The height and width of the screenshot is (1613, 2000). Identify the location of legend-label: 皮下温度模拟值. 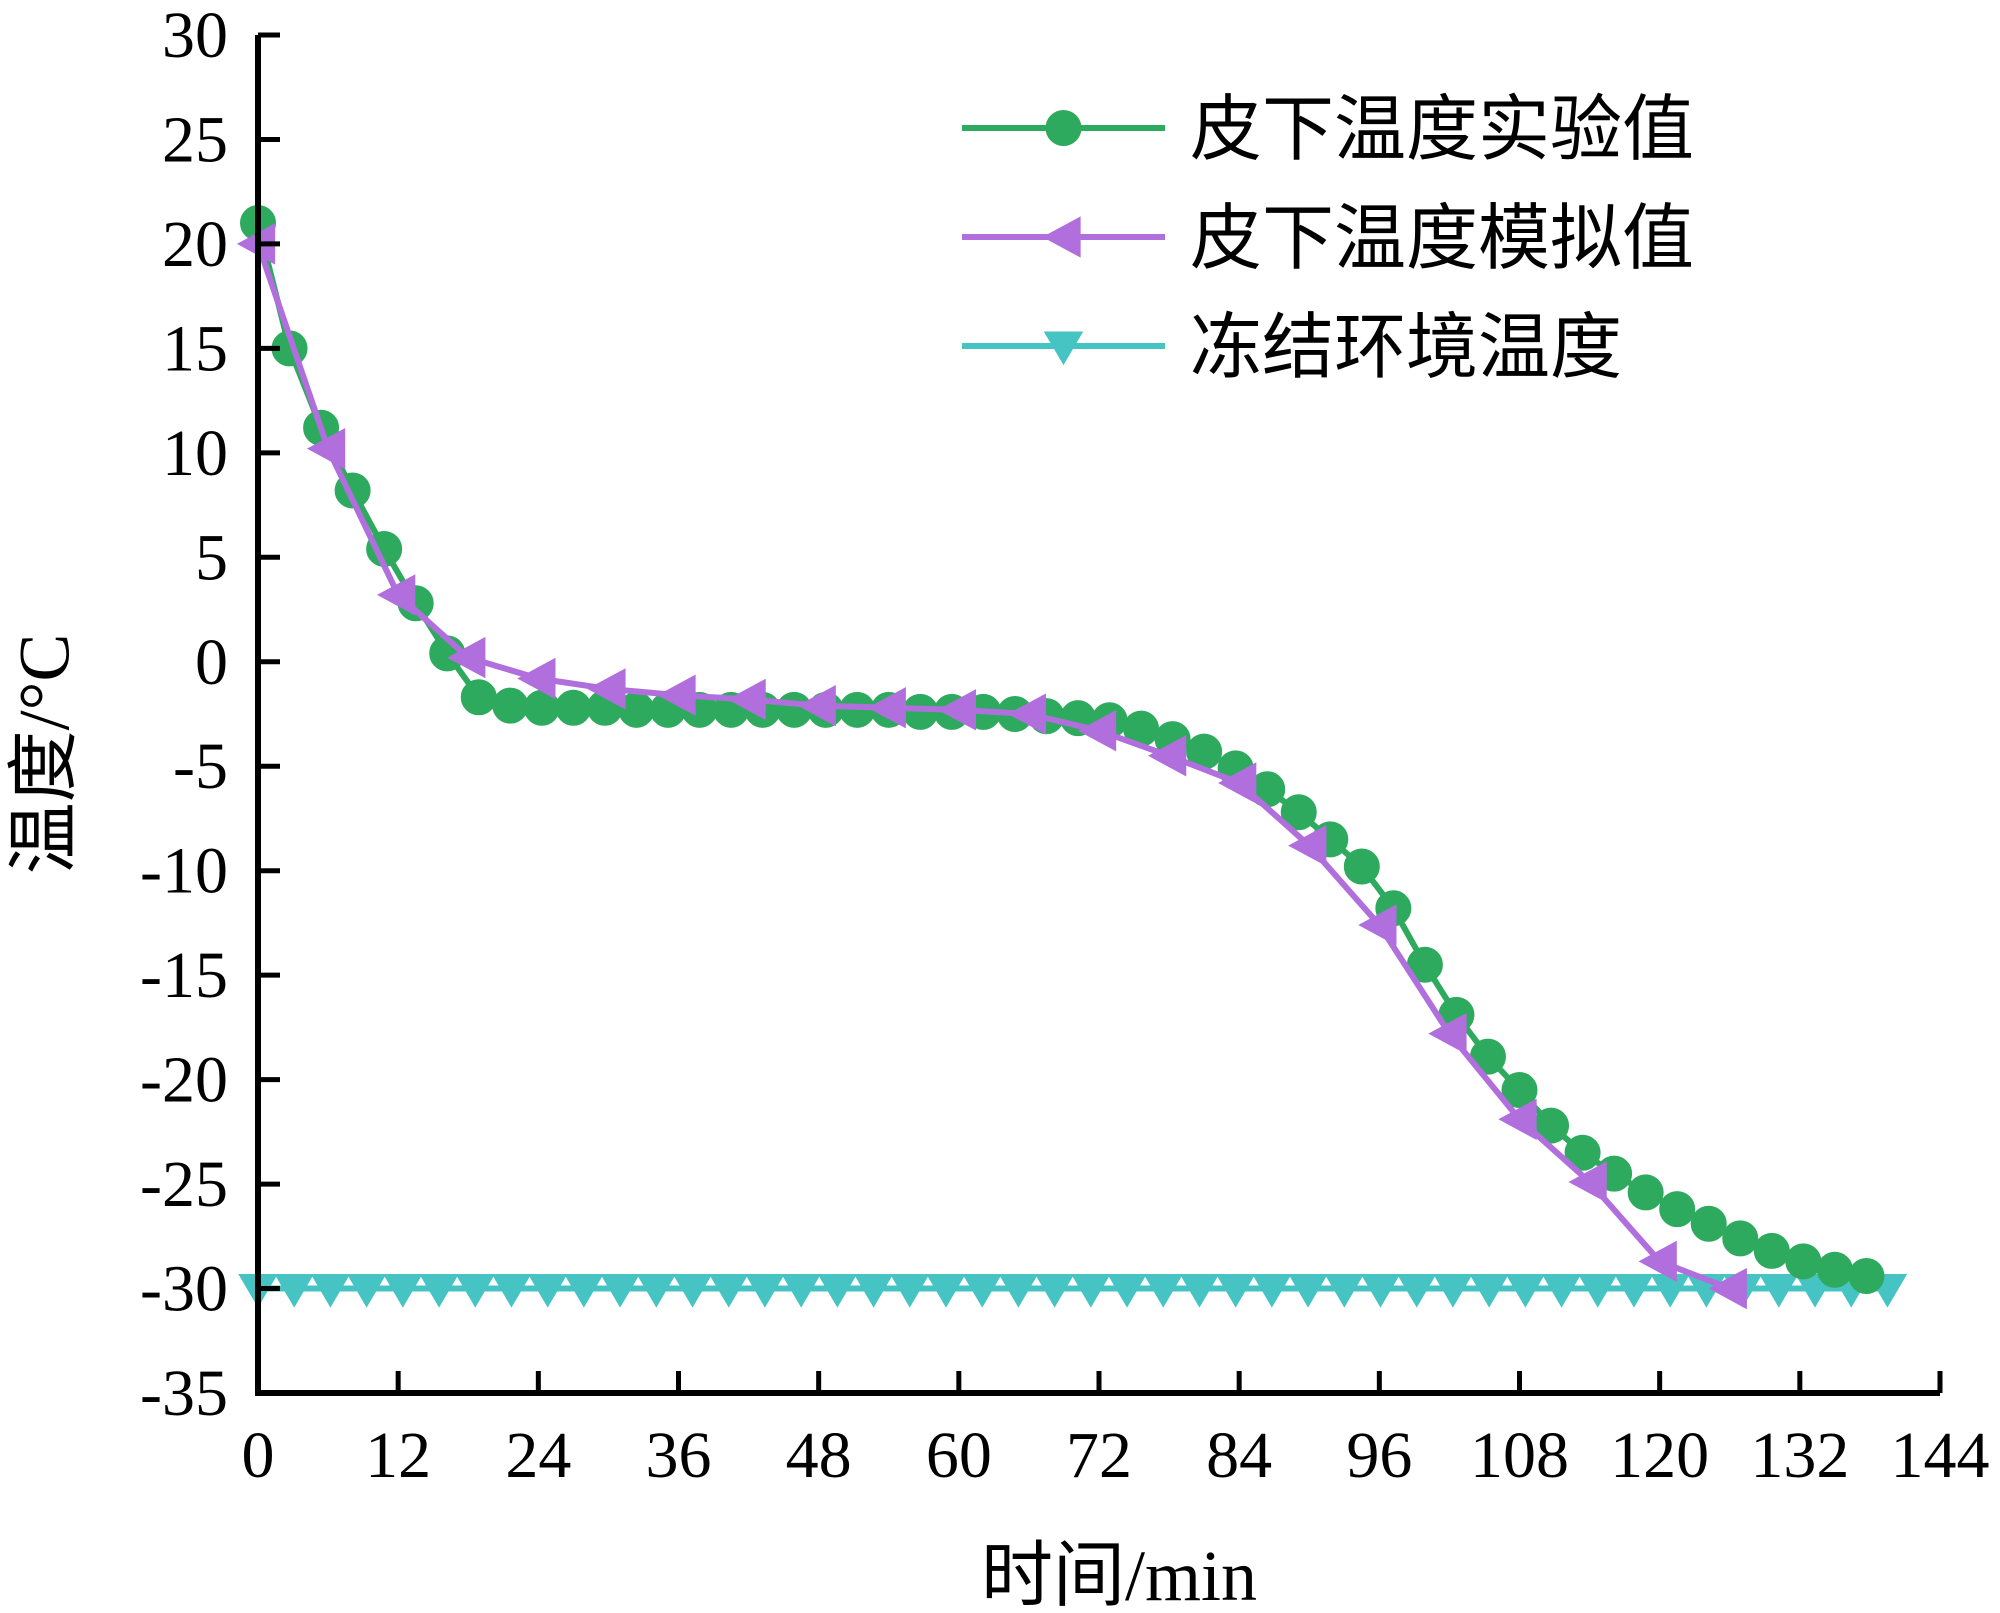
(1442, 239).